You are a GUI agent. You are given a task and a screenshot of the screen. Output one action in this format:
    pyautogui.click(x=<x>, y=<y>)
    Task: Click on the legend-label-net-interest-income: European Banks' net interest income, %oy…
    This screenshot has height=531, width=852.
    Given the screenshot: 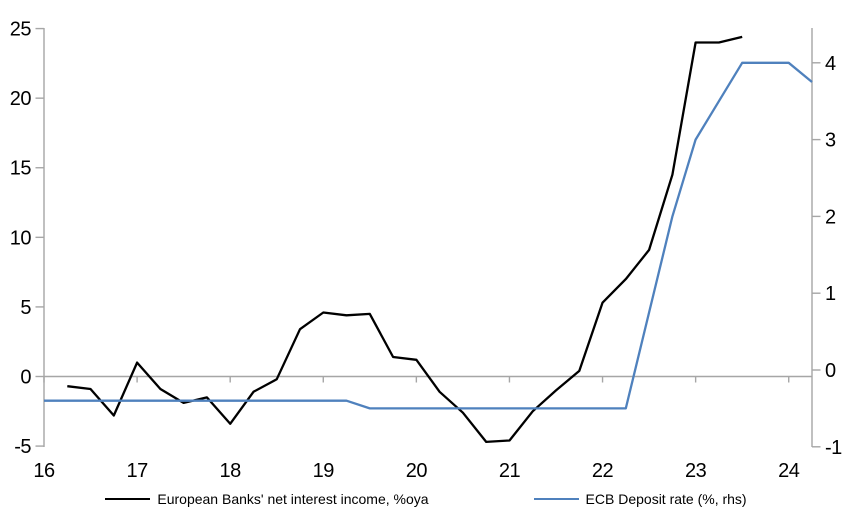 What is the action you would take?
    pyautogui.click(x=293, y=499)
    